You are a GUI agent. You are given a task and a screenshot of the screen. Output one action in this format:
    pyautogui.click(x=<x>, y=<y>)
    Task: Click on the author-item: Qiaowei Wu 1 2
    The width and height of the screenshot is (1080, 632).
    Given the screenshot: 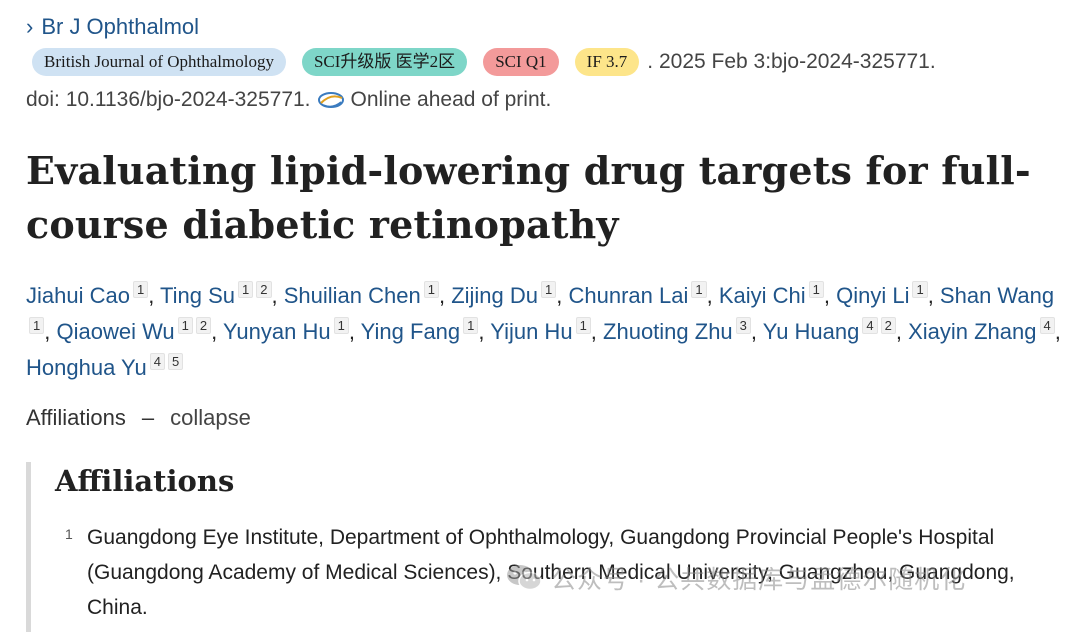 What is the action you would take?
    pyautogui.click(x=134, y=330)
    